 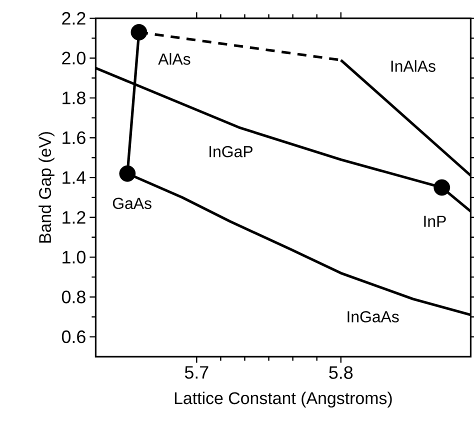 I want to click on annotation: InGaAs, so click(x=373, y=316).